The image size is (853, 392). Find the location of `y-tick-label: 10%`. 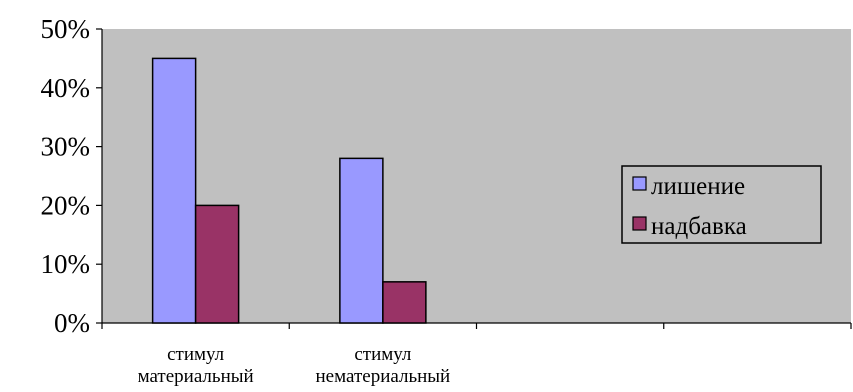

y-tick-label: 10% is located at coordinates (66, 264).